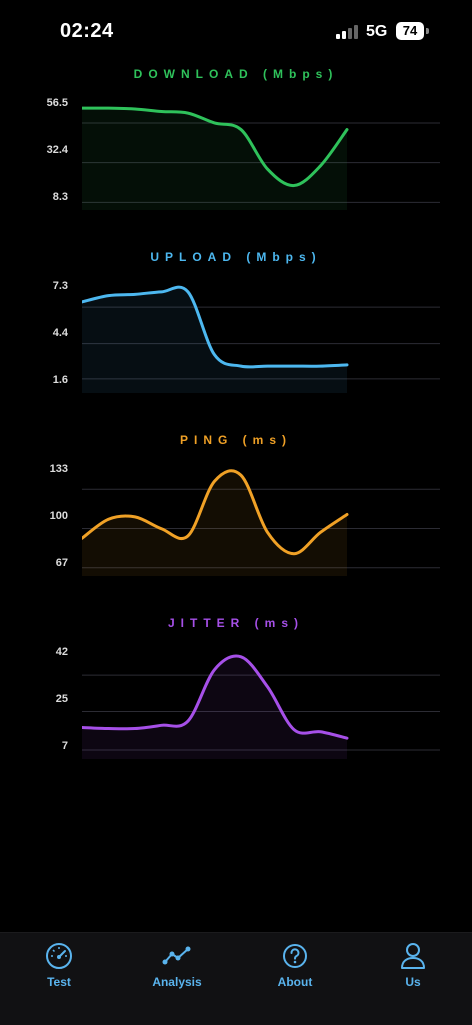 This screenshot has height=1025, width=472. I want to click on tab-about-label: About, so click(295, 982).